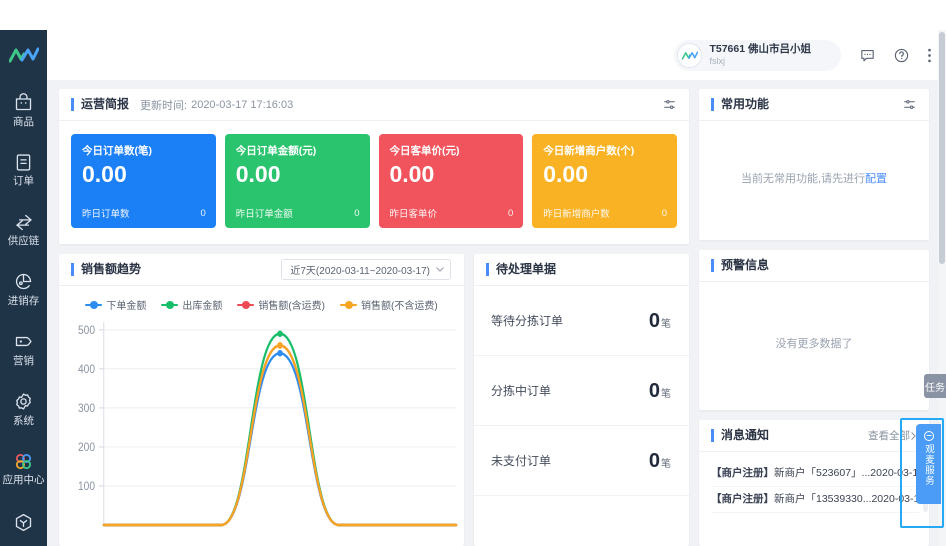  I want to click on chevron-right-icon, so click(913, 435).